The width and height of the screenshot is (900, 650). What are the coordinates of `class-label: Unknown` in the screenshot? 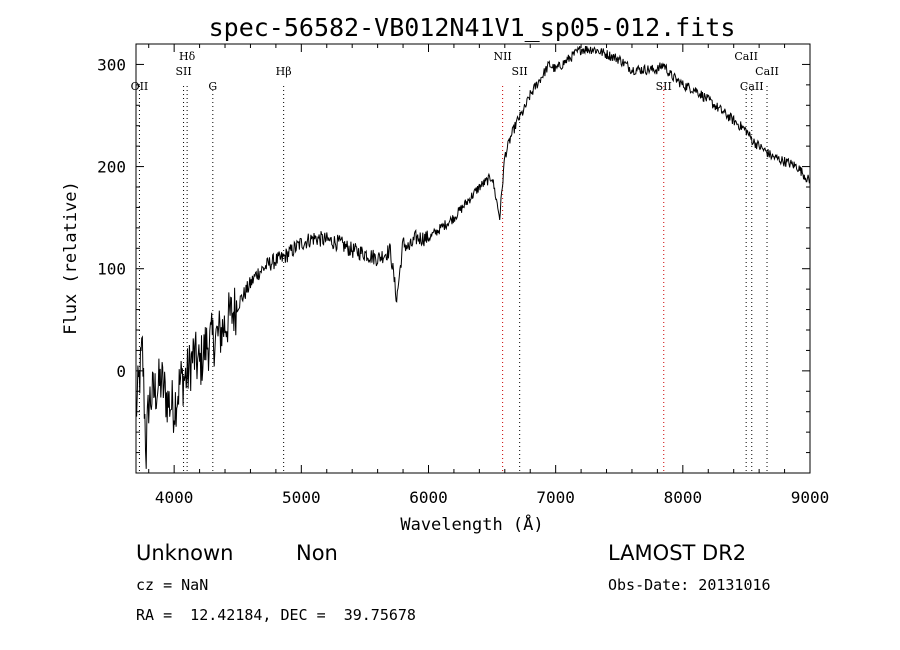 It's located at (184, 553).